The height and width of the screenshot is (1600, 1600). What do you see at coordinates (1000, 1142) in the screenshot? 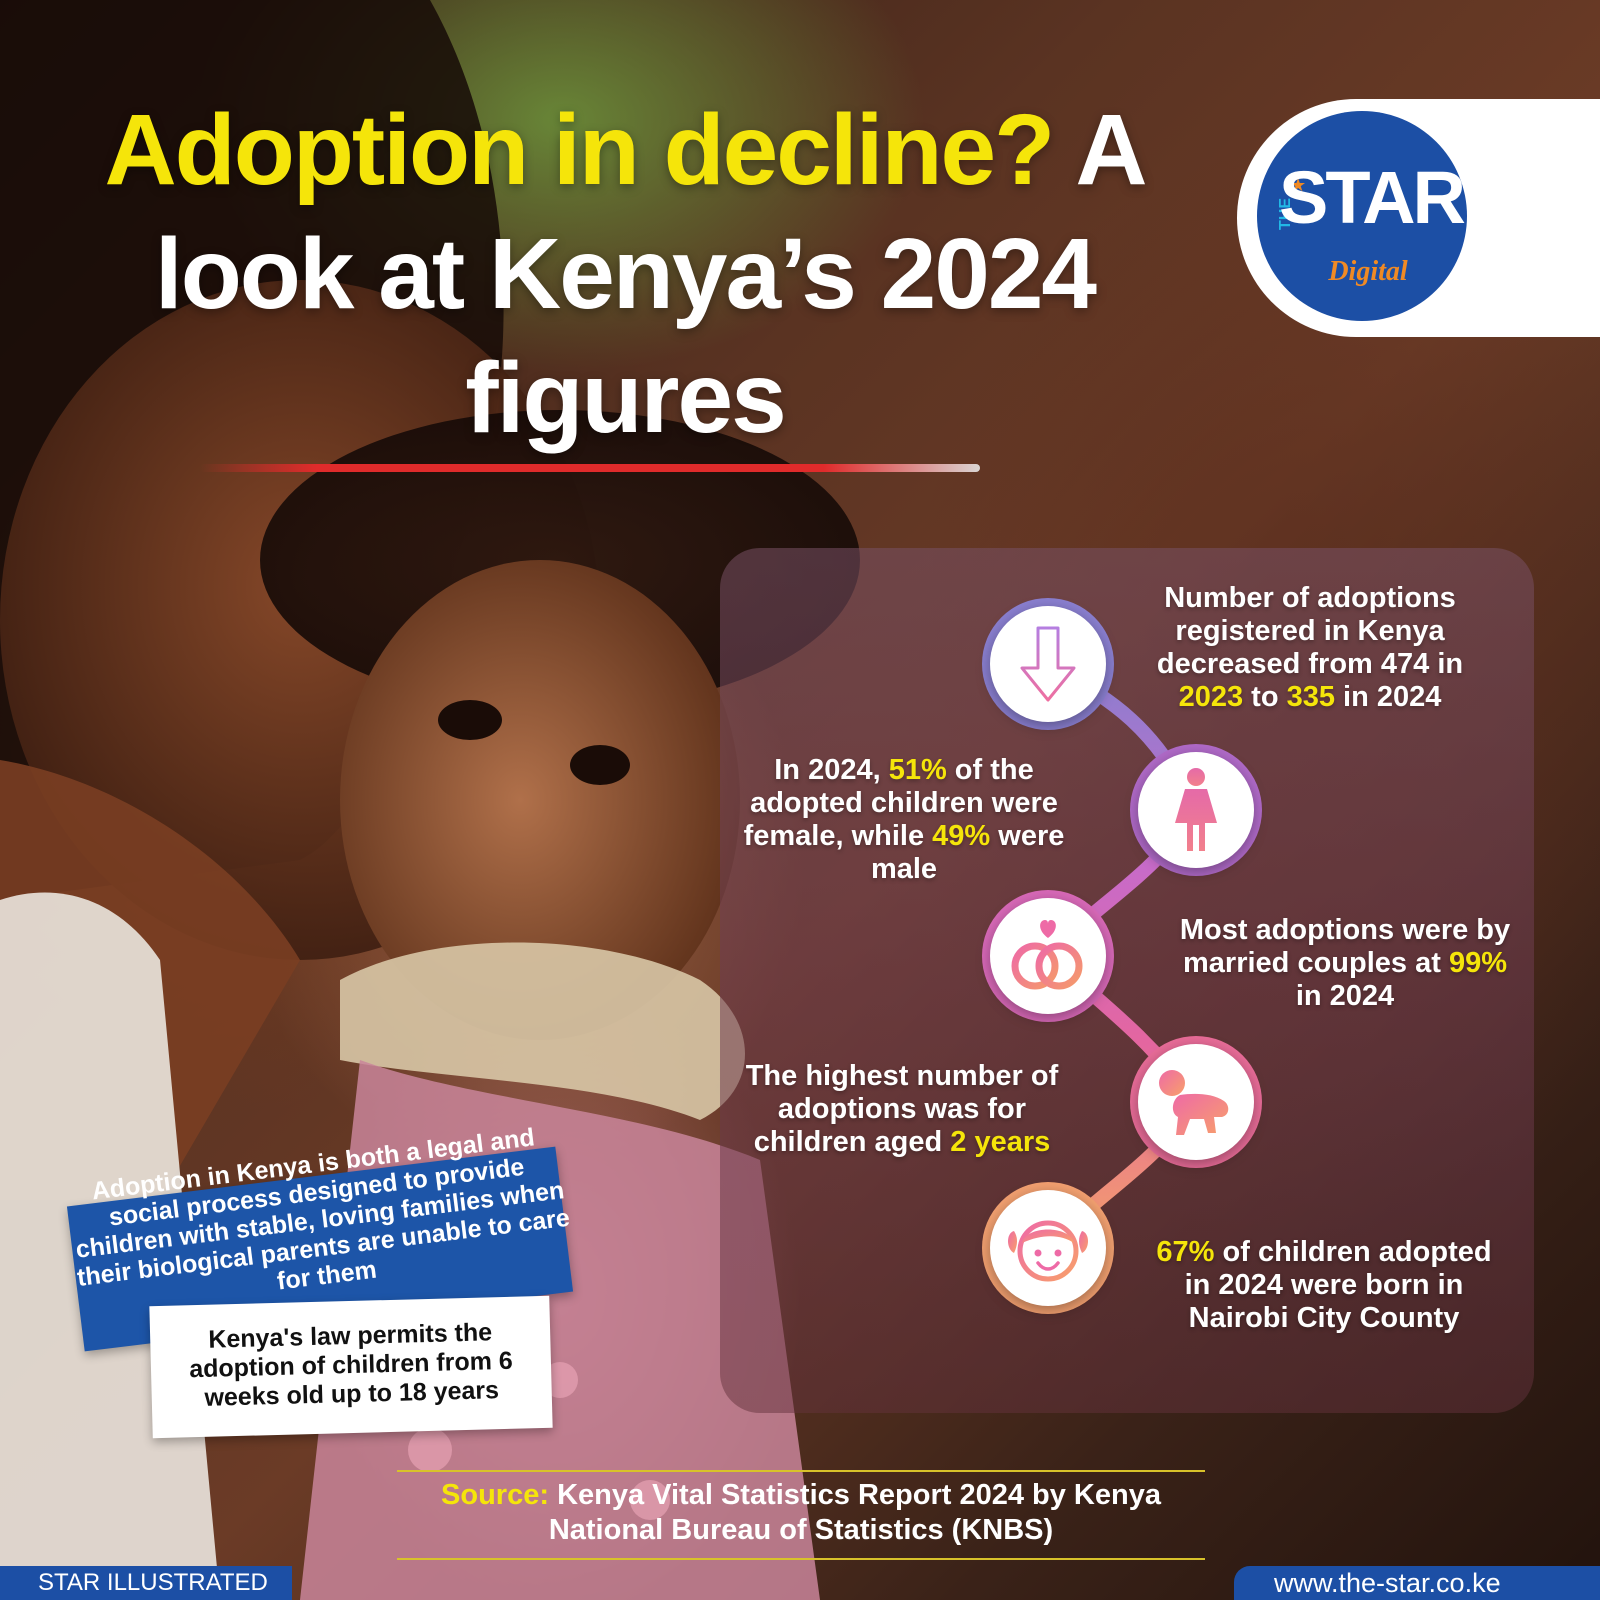
I see `fact4-age: 2 years` at bounding box center [1000, 1142].